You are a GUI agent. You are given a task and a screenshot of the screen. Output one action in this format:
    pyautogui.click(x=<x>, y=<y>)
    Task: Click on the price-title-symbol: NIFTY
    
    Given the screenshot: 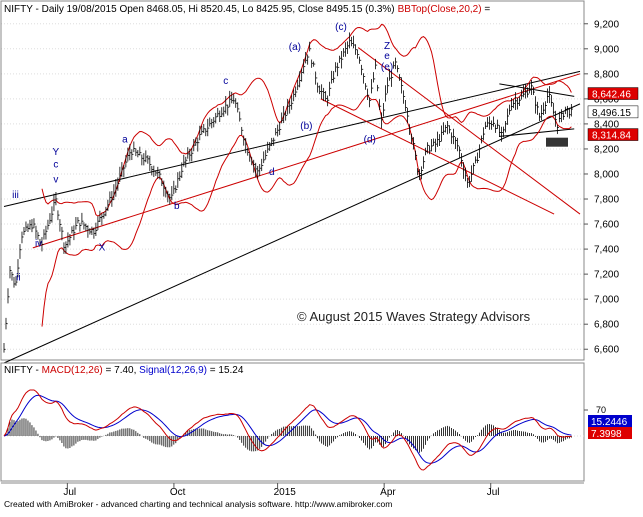 What is the action you would take?
    pyautogui.click(x=18, y=9)
    